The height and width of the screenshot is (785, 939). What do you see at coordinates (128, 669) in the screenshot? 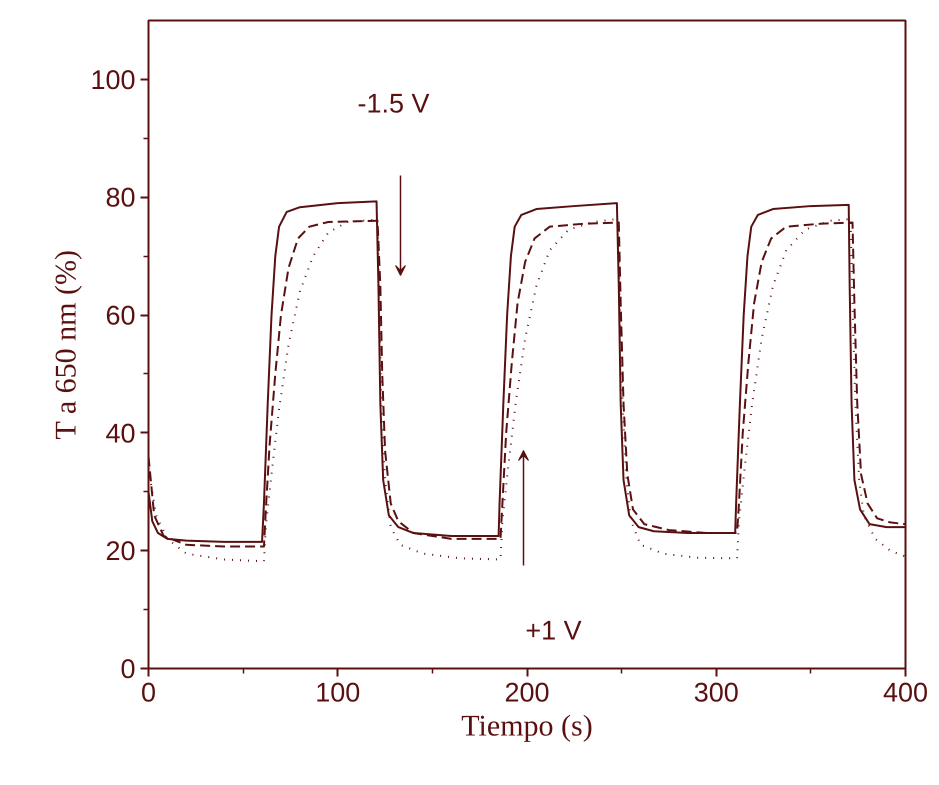
I see `y-tick-label: 0` at bounding box center [128, 669].